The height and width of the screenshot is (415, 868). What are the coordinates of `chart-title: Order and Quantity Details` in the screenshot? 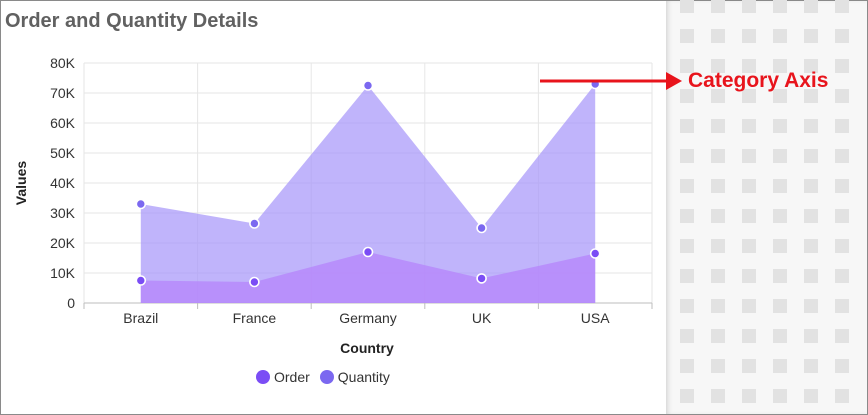 It's located at (132, 21).